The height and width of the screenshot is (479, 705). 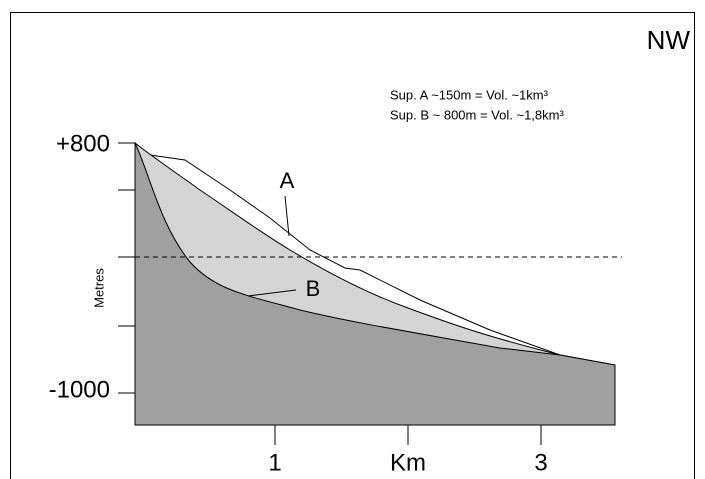 What do you see at coordinates (408, 462) in the screenshot?
I see `x-label: Km` at bounding box center [408, 462].